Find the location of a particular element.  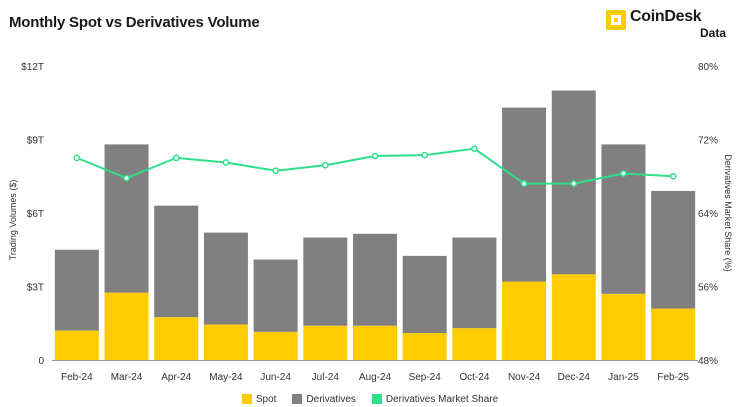

legend-label-derivatives: Derivatives is located at coordinates (331, 399).